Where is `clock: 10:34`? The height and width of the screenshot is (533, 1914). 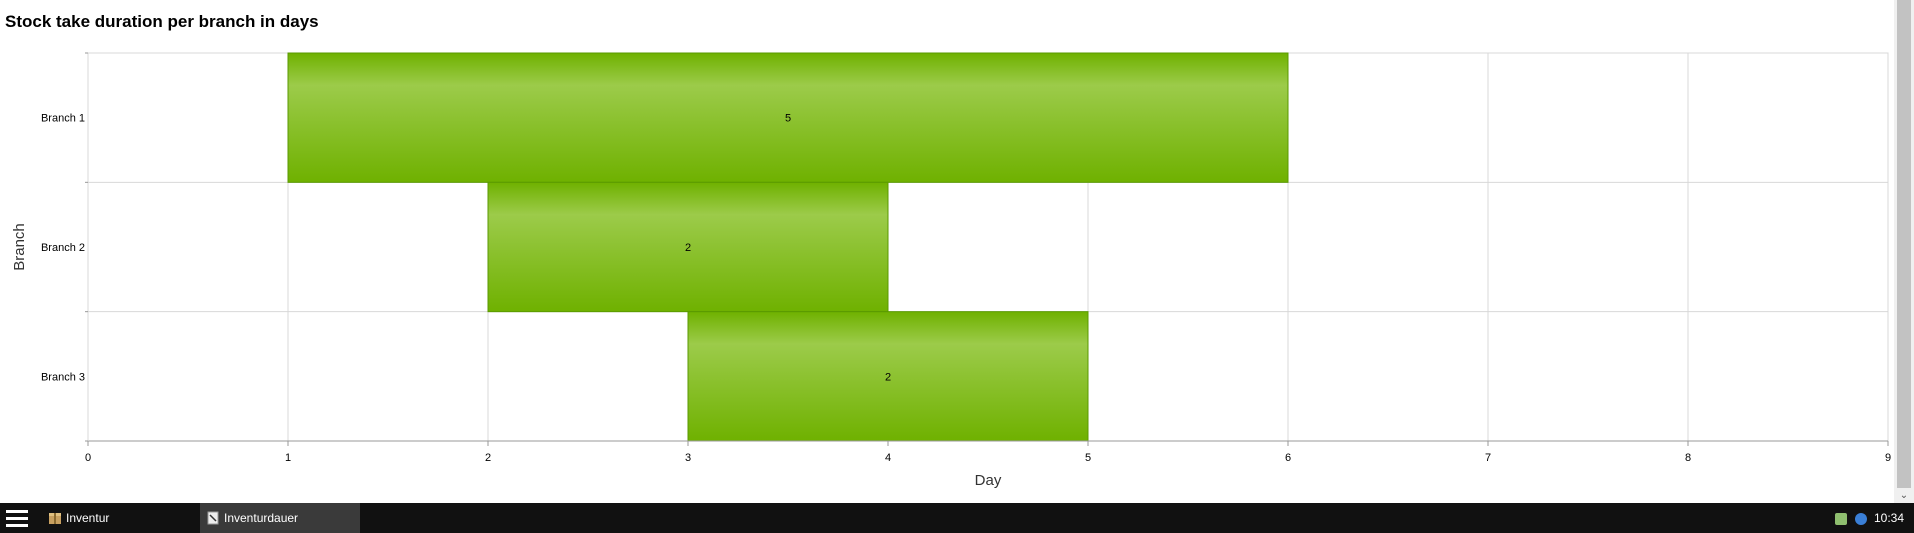 clock: 10:34 is located at coordinates (1888, 518).